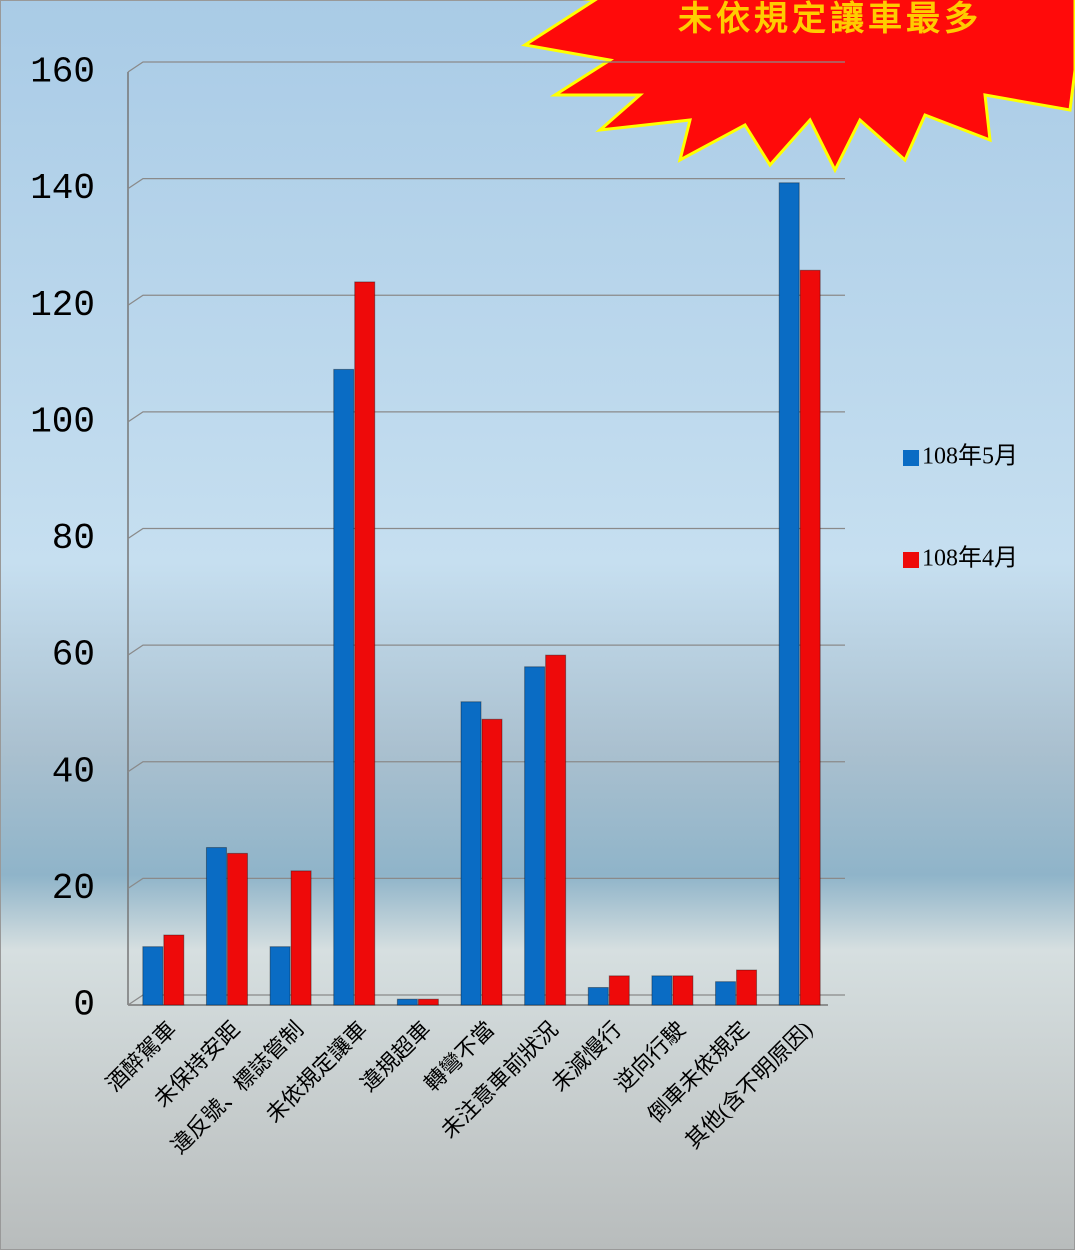 The image size is (1075, 1250). Describe the element at coordinates (73, 538) in the screenshot. I see `y-tick-label: 80` at that location.